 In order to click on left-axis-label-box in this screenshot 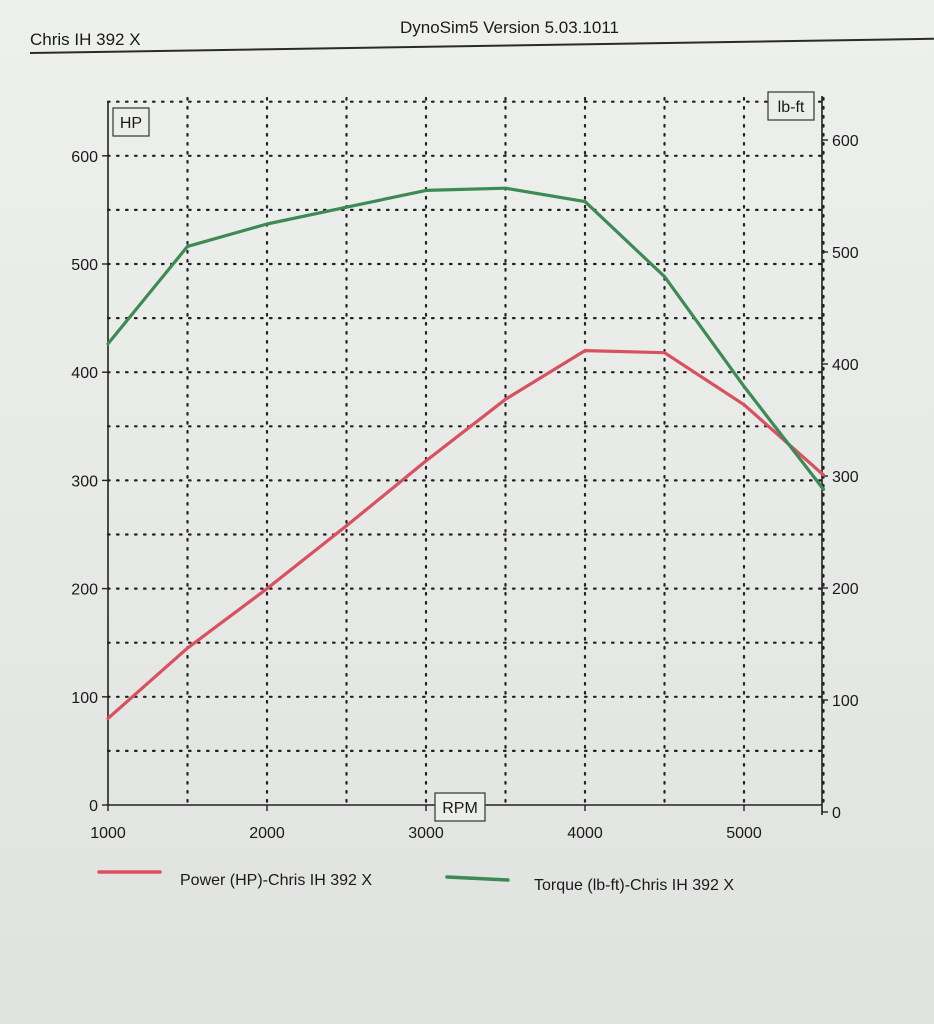, I will do `click(131, 122)`.